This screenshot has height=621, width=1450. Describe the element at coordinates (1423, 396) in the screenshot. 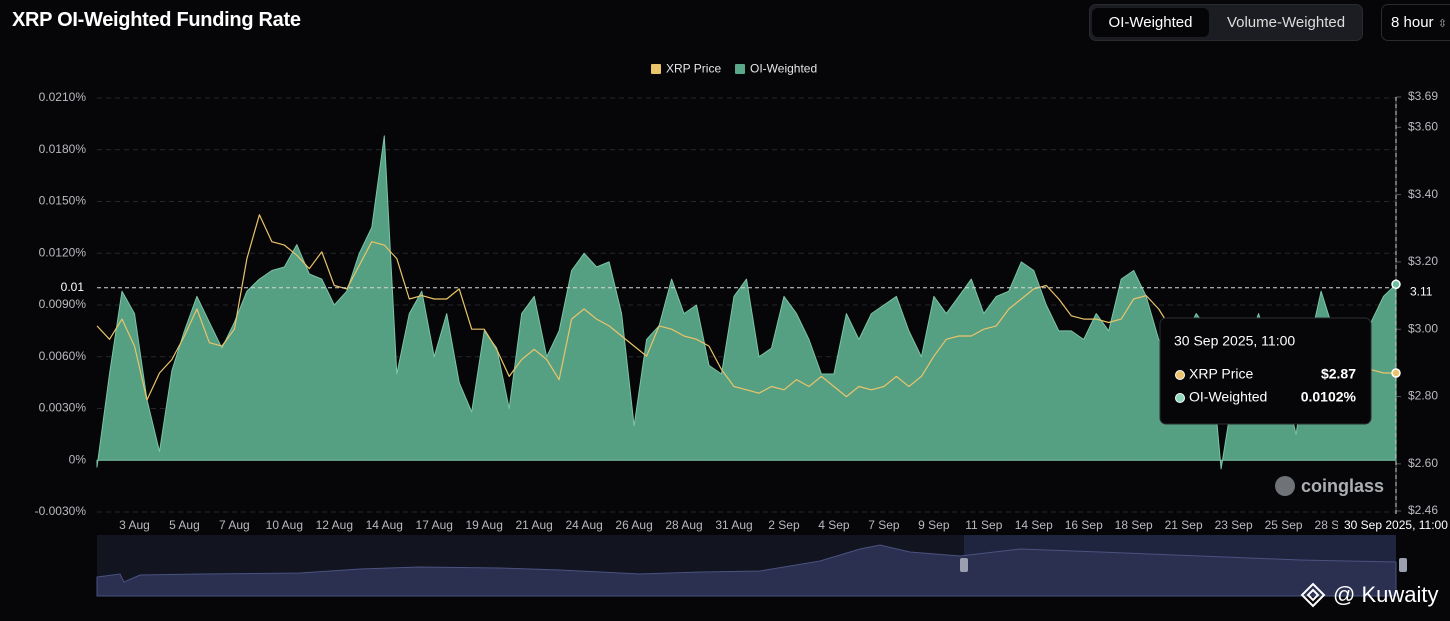

I see `y2-tick-label: $2.80` at that location.